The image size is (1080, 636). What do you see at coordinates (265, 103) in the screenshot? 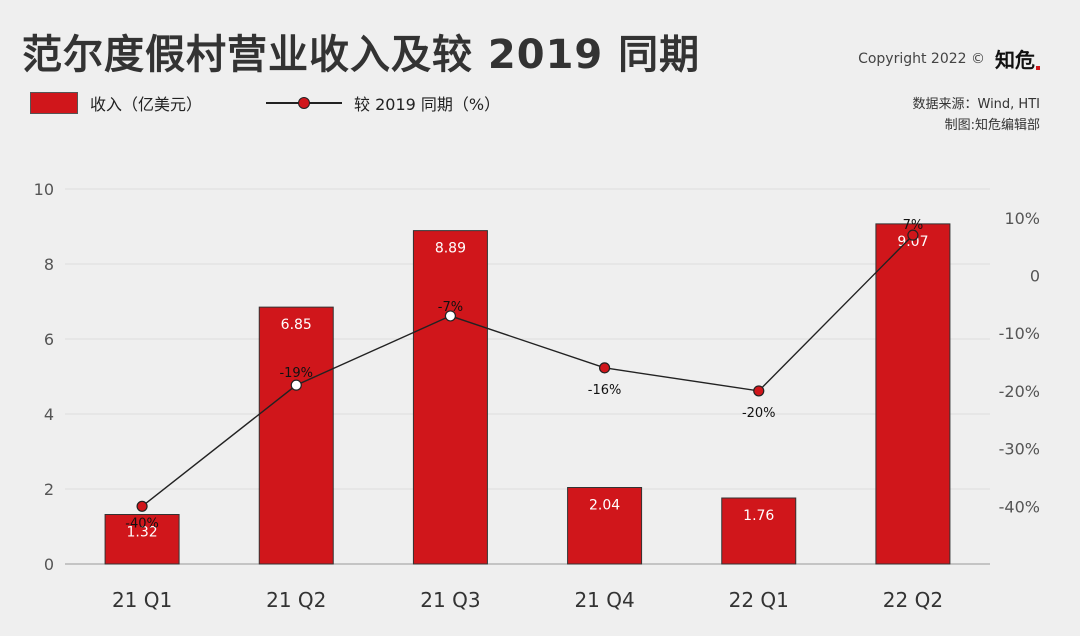
I see `legend: 收入（亿美元） 较 2019 同期（%）` at bounding box center [265, 103].